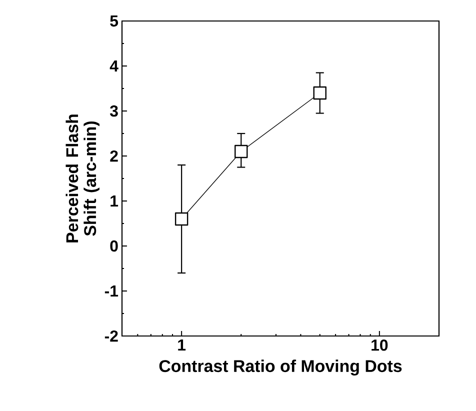 This screenshot has height=411, width=476. I want to click on x-axis-title: Contrast Ratio of Moving Dots, so click(280, 368).